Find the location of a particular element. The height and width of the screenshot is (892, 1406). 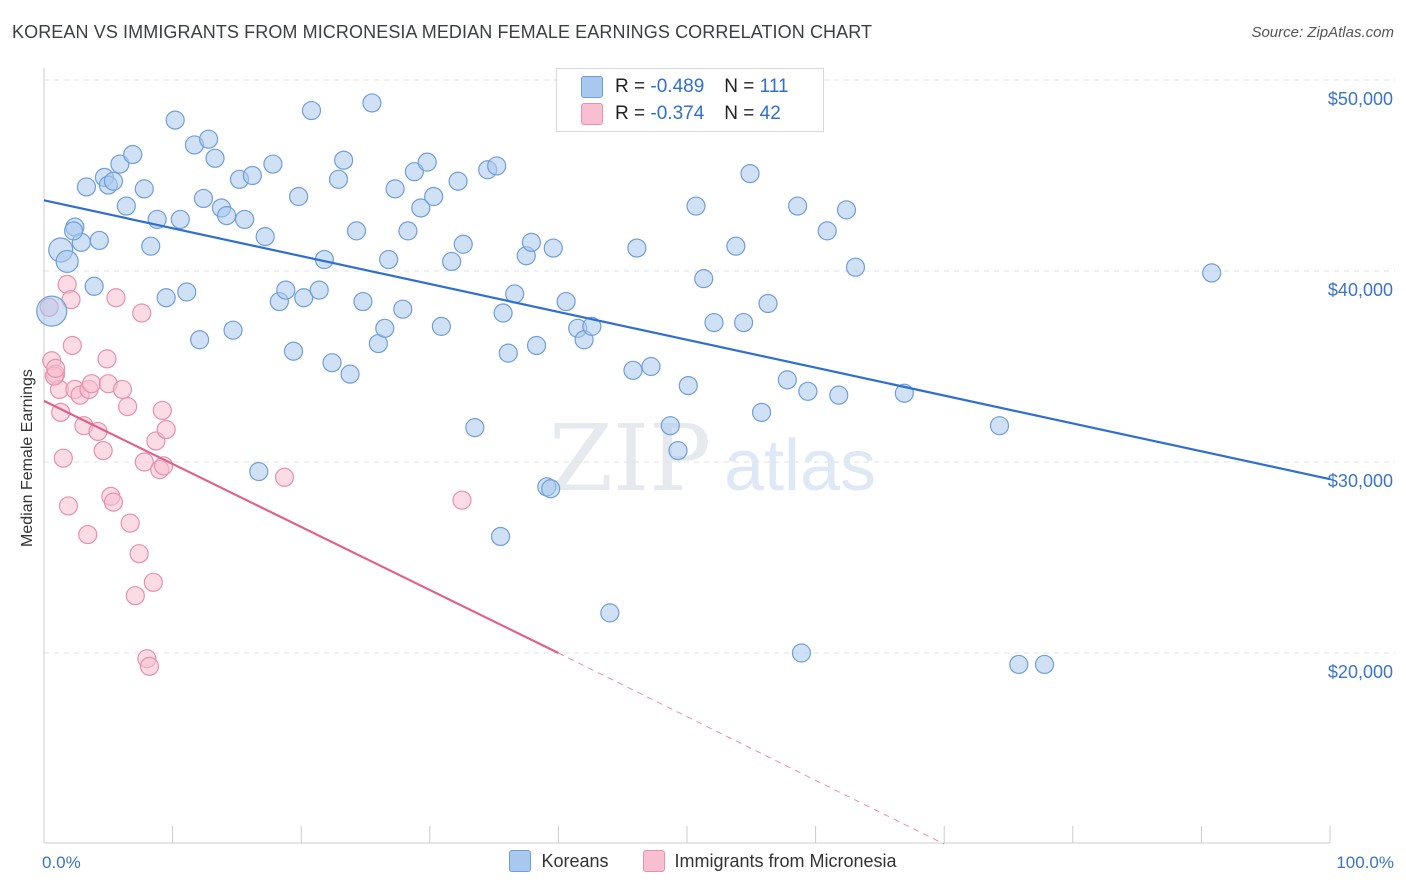

series-legend: Koreans Immigrants from Micronesia is located at coordinates (703, 861).